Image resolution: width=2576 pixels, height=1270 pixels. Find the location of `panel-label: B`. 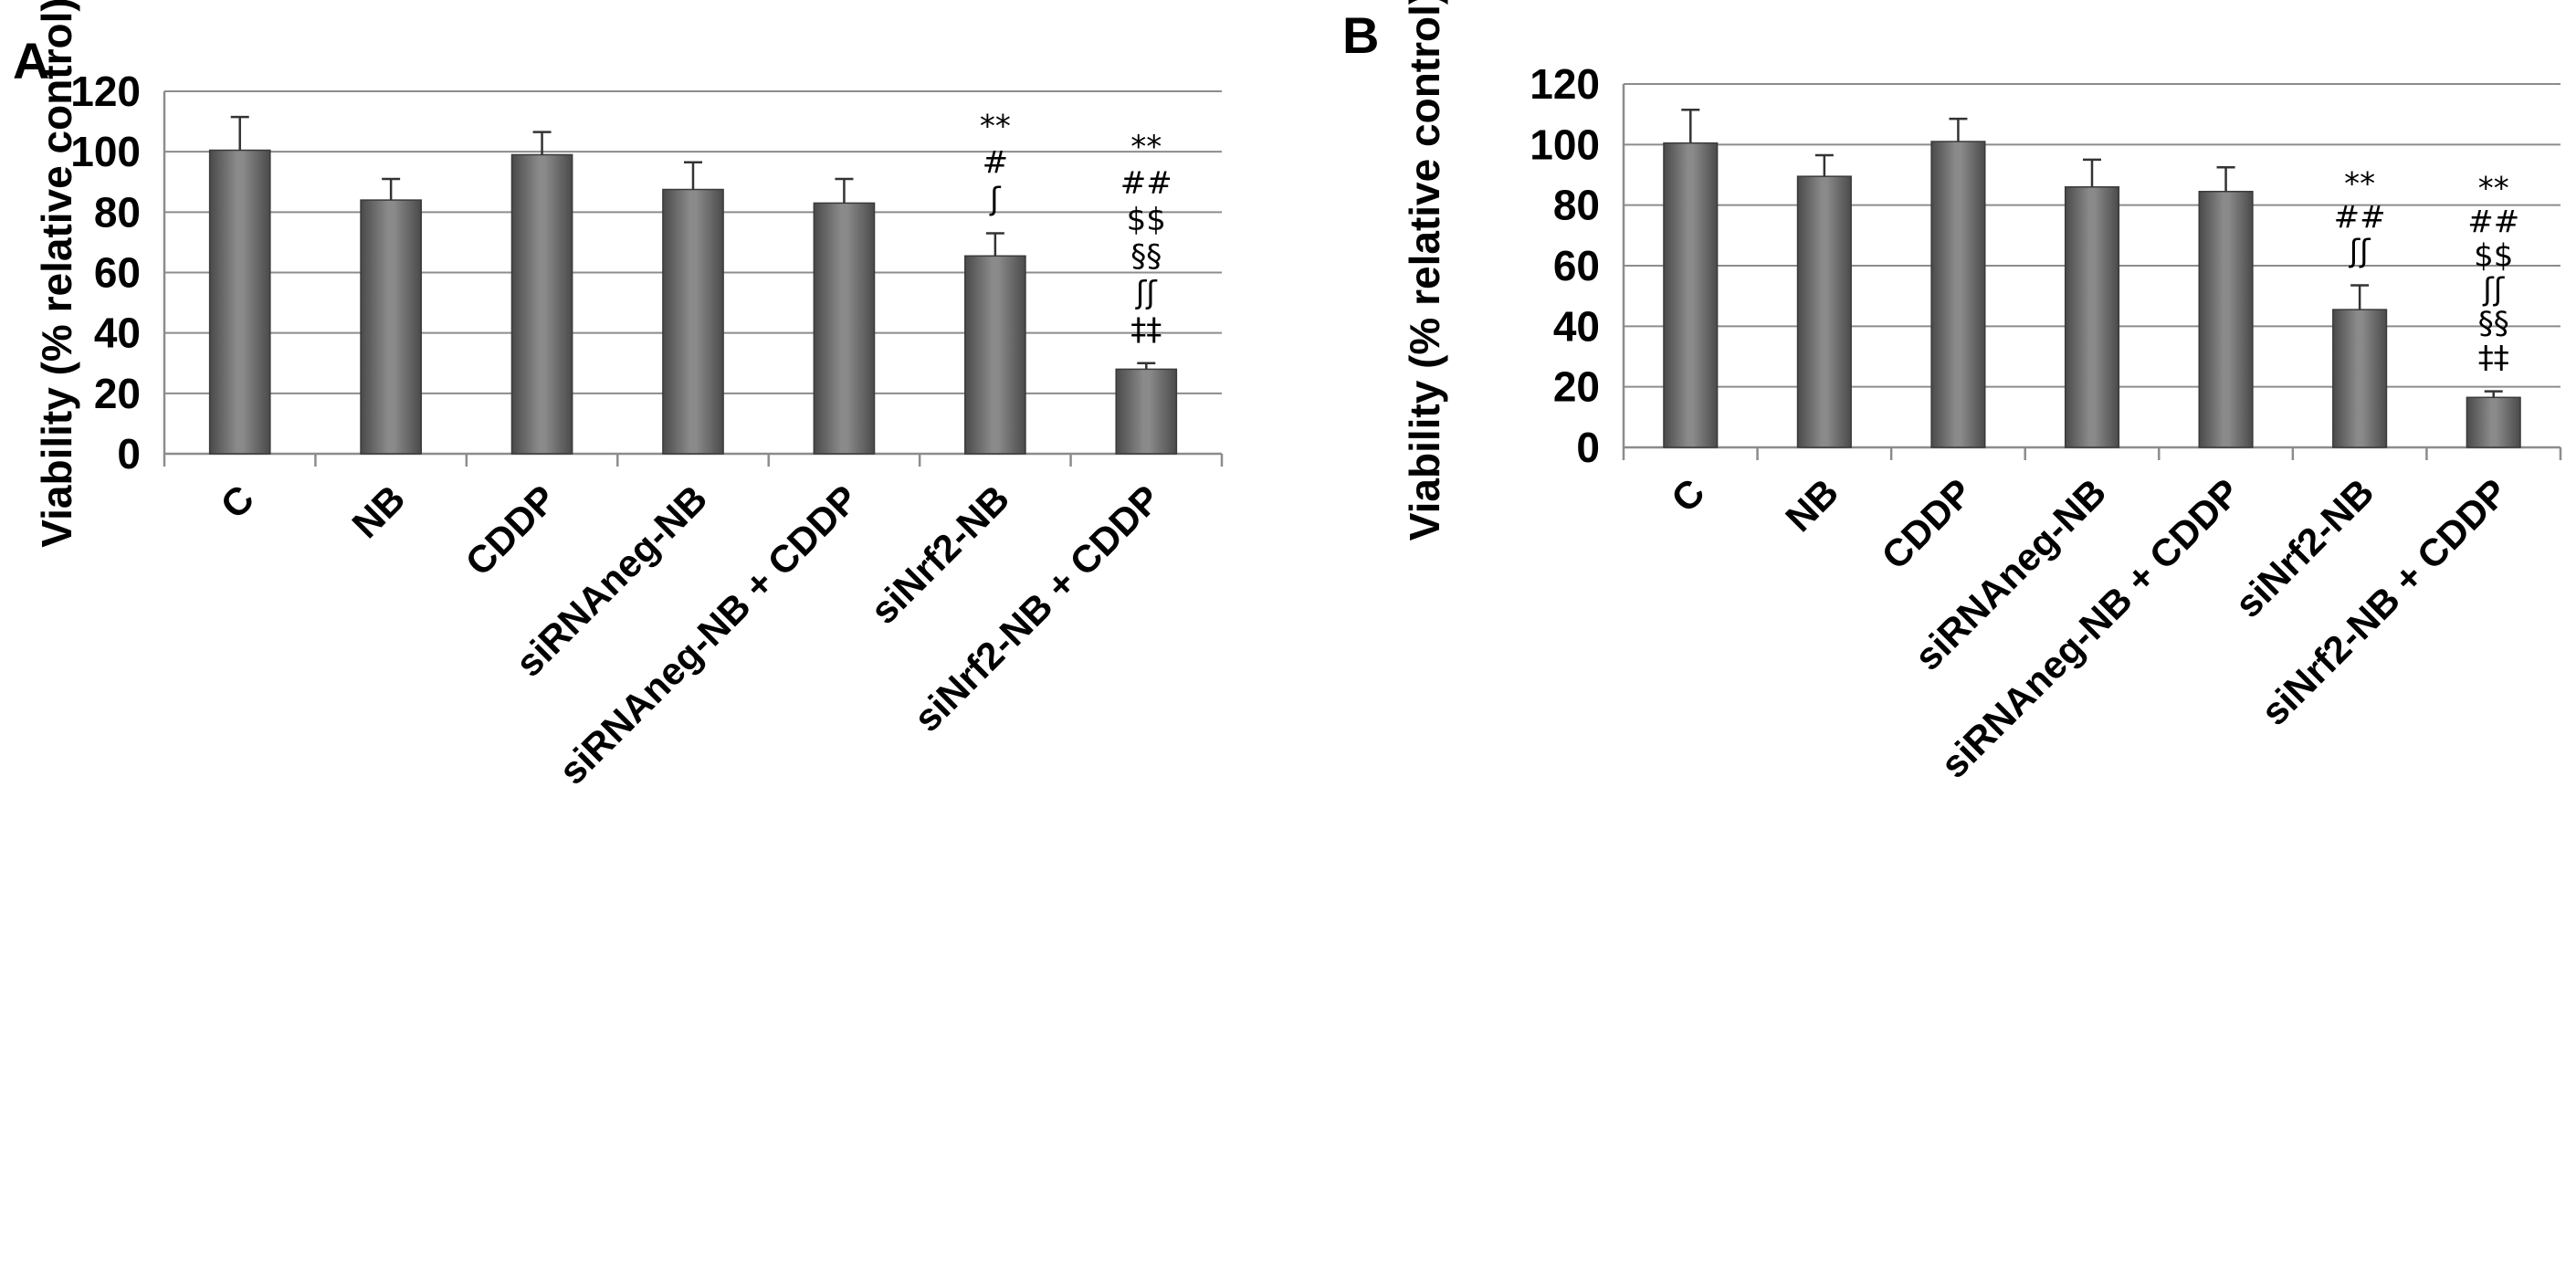

panel-label: B is located at coordinates (1360, 35).